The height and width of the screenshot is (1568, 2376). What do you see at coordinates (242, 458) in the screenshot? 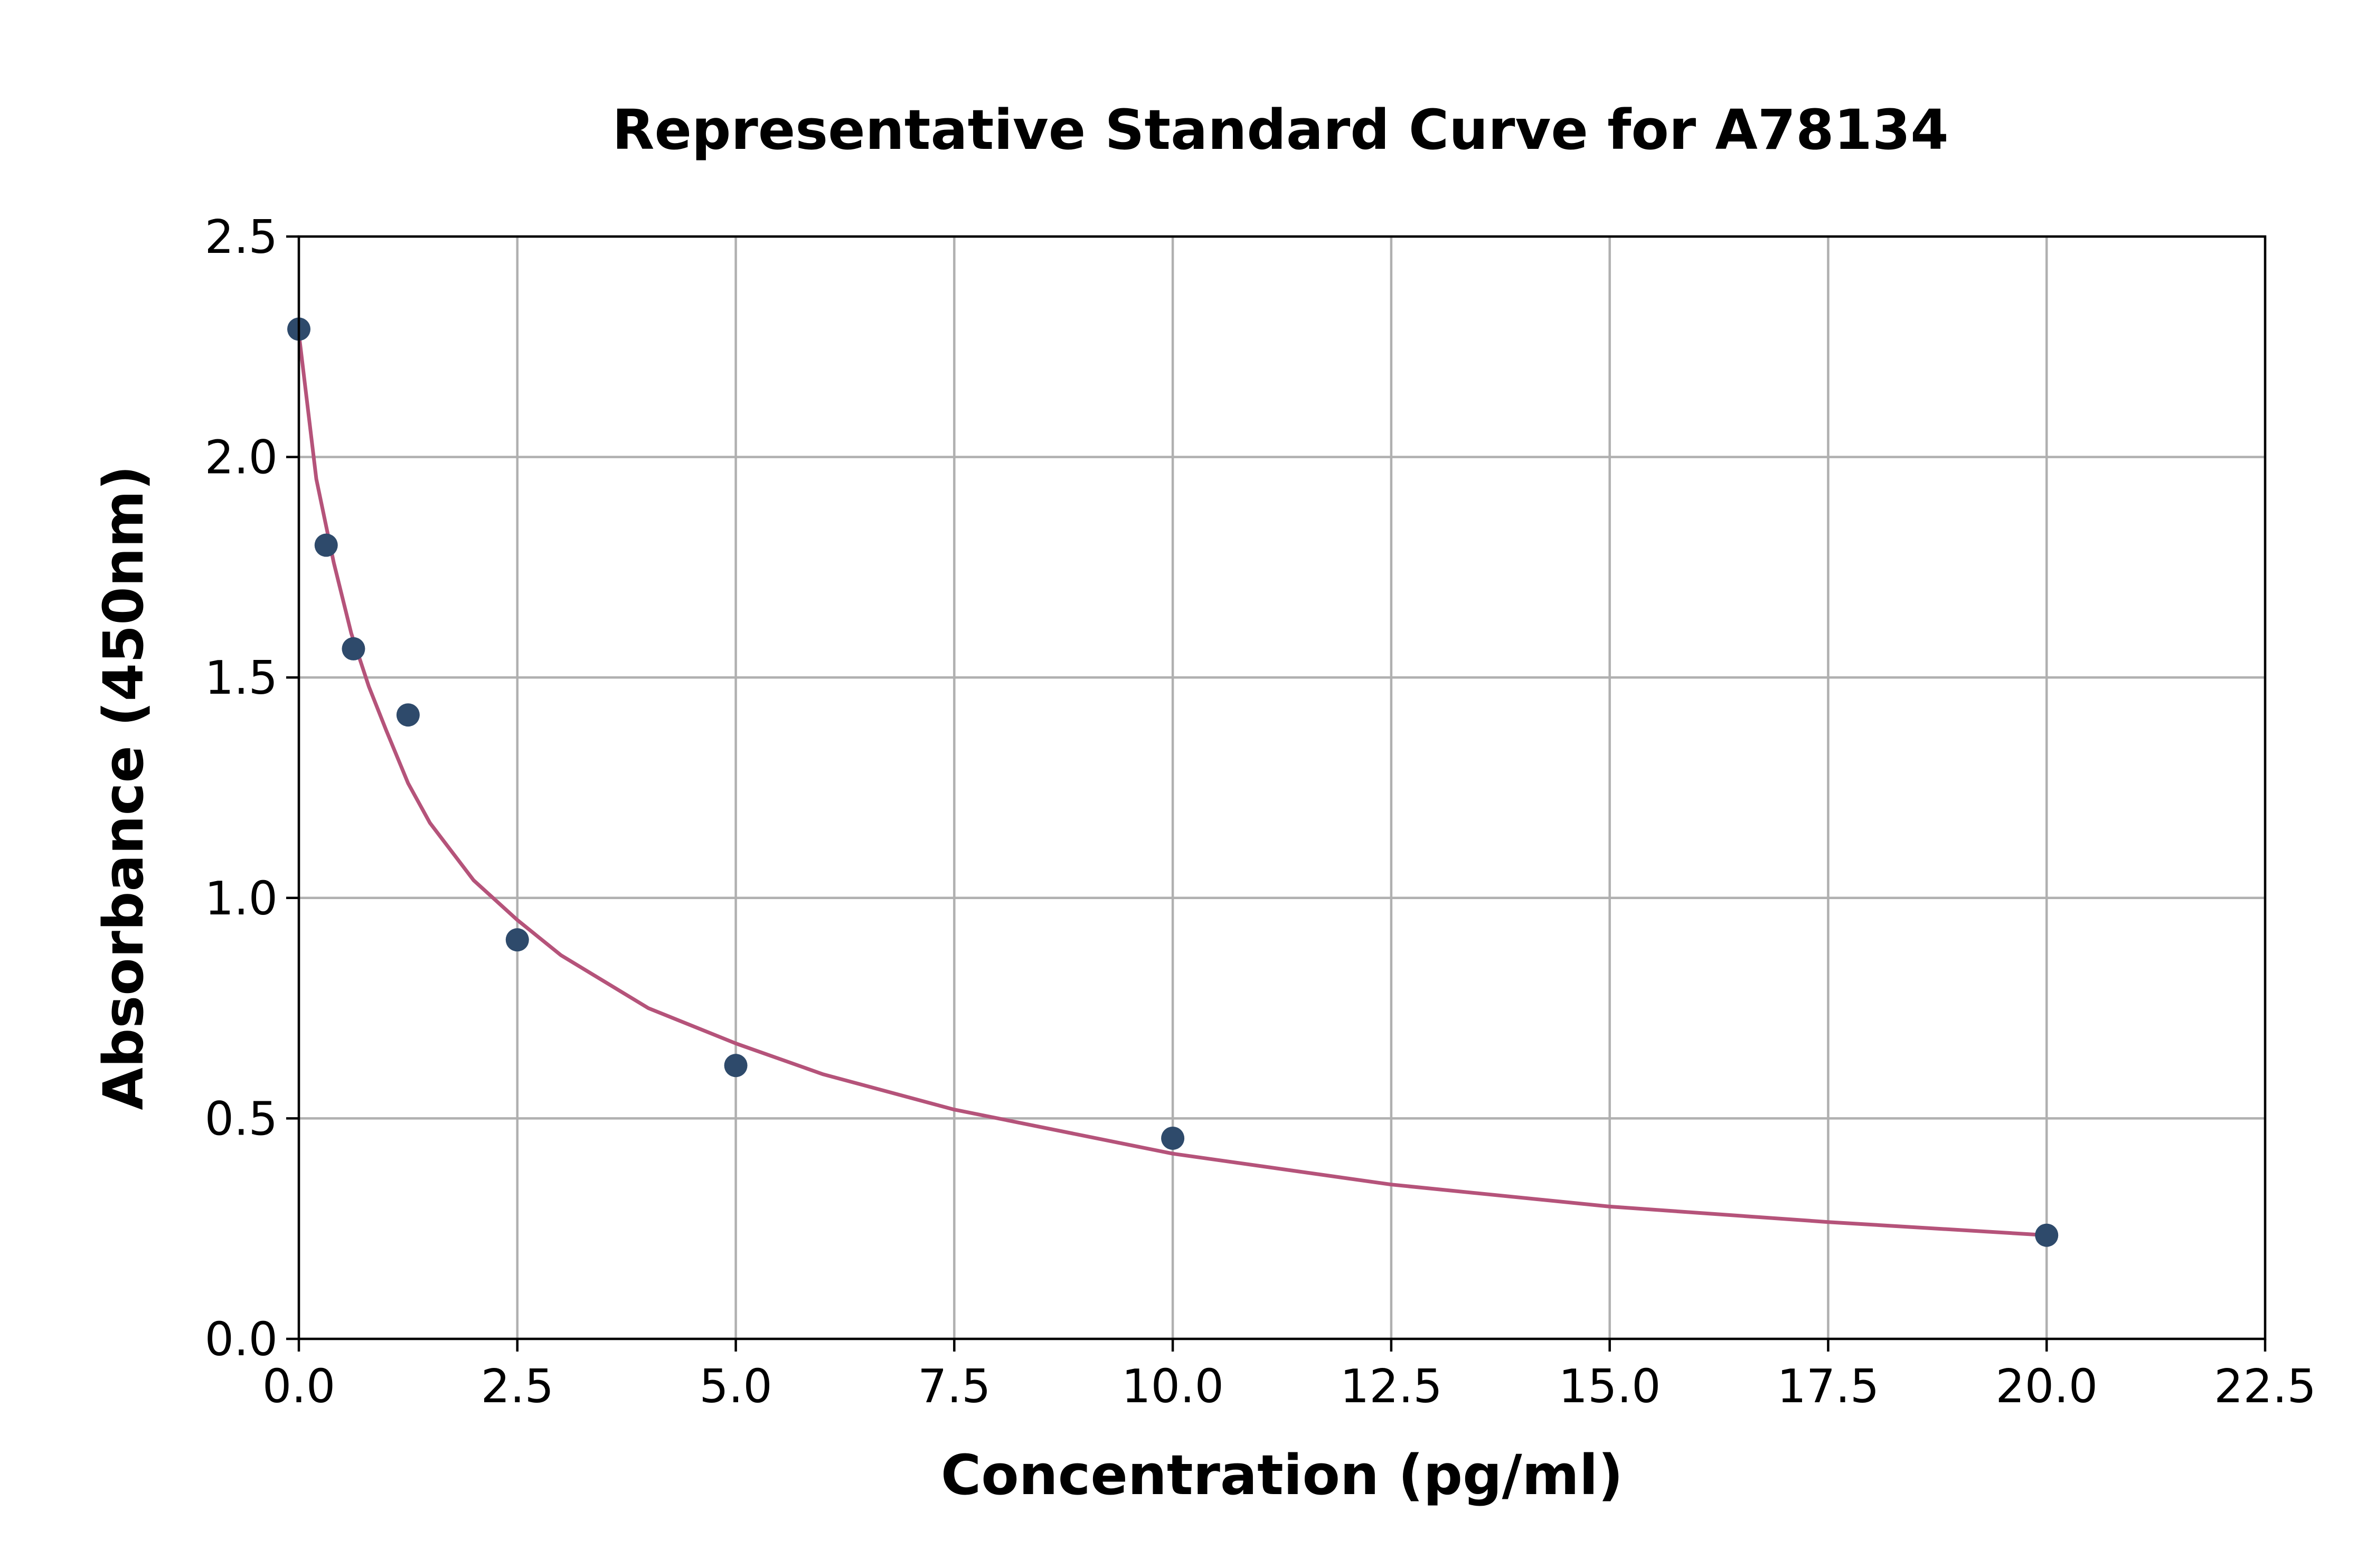
I see `y-tick-label: 2.0` at bounding box center [242, 458].